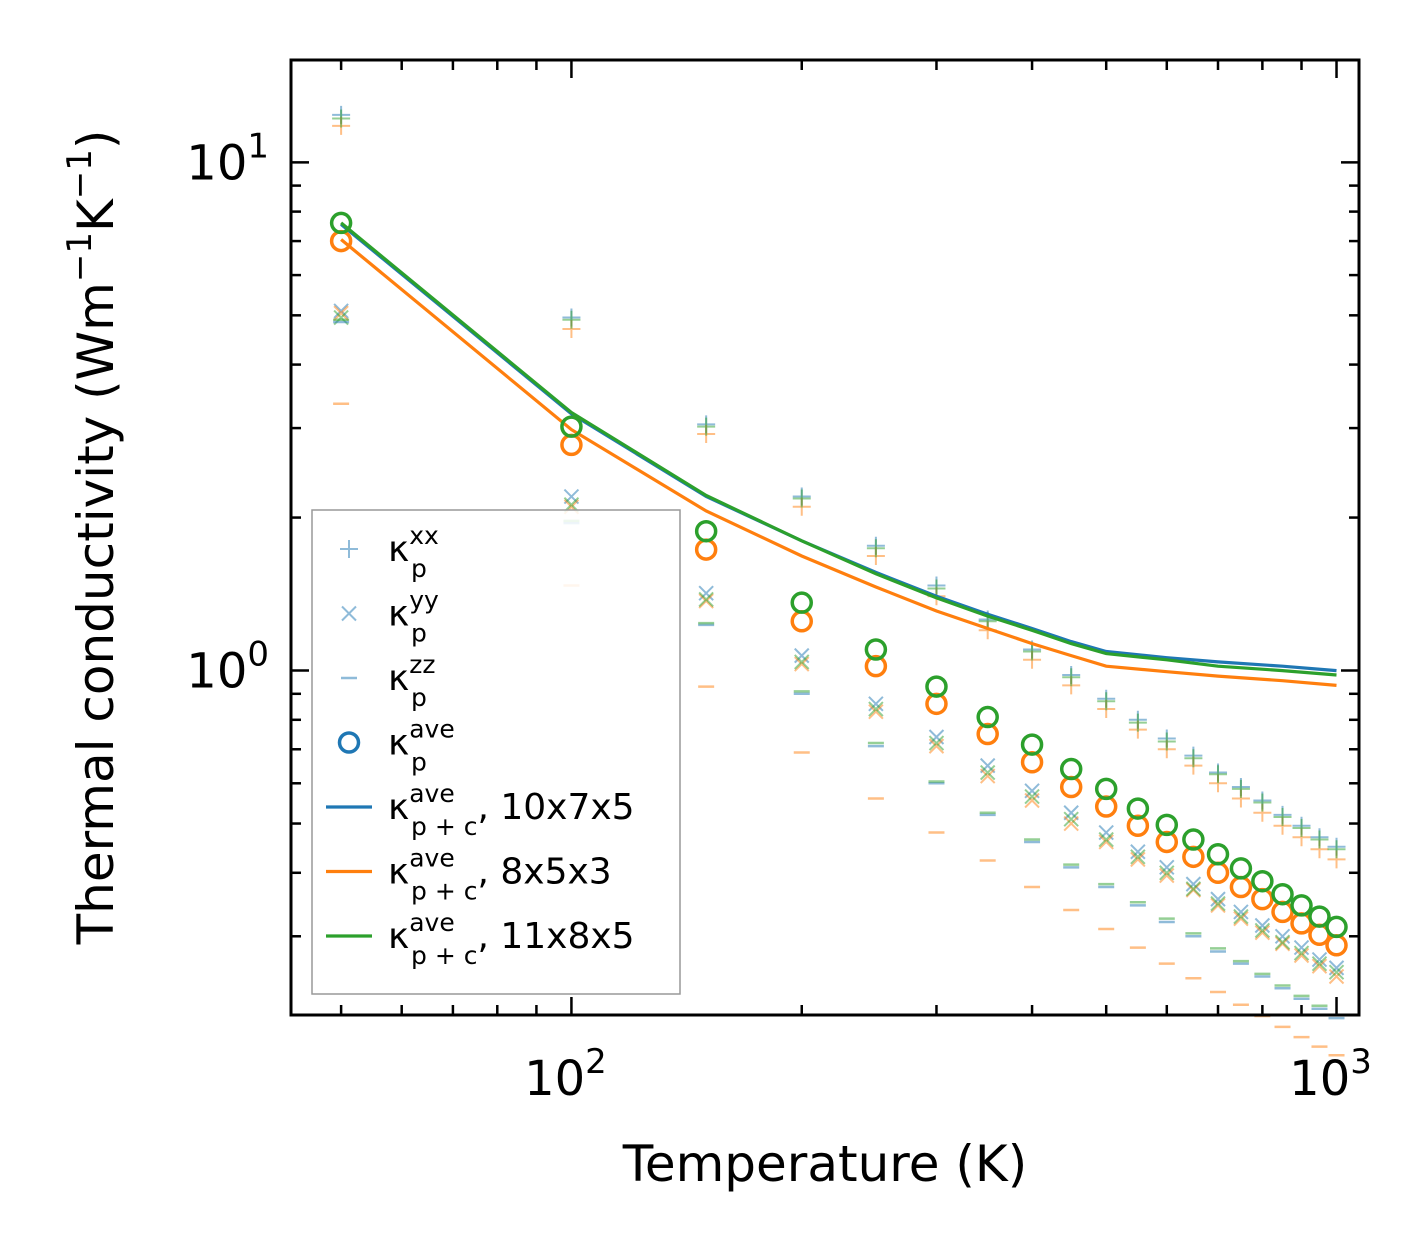  I want to click on legend-item: κave p + c, 11x8x5, so click(480, 939).